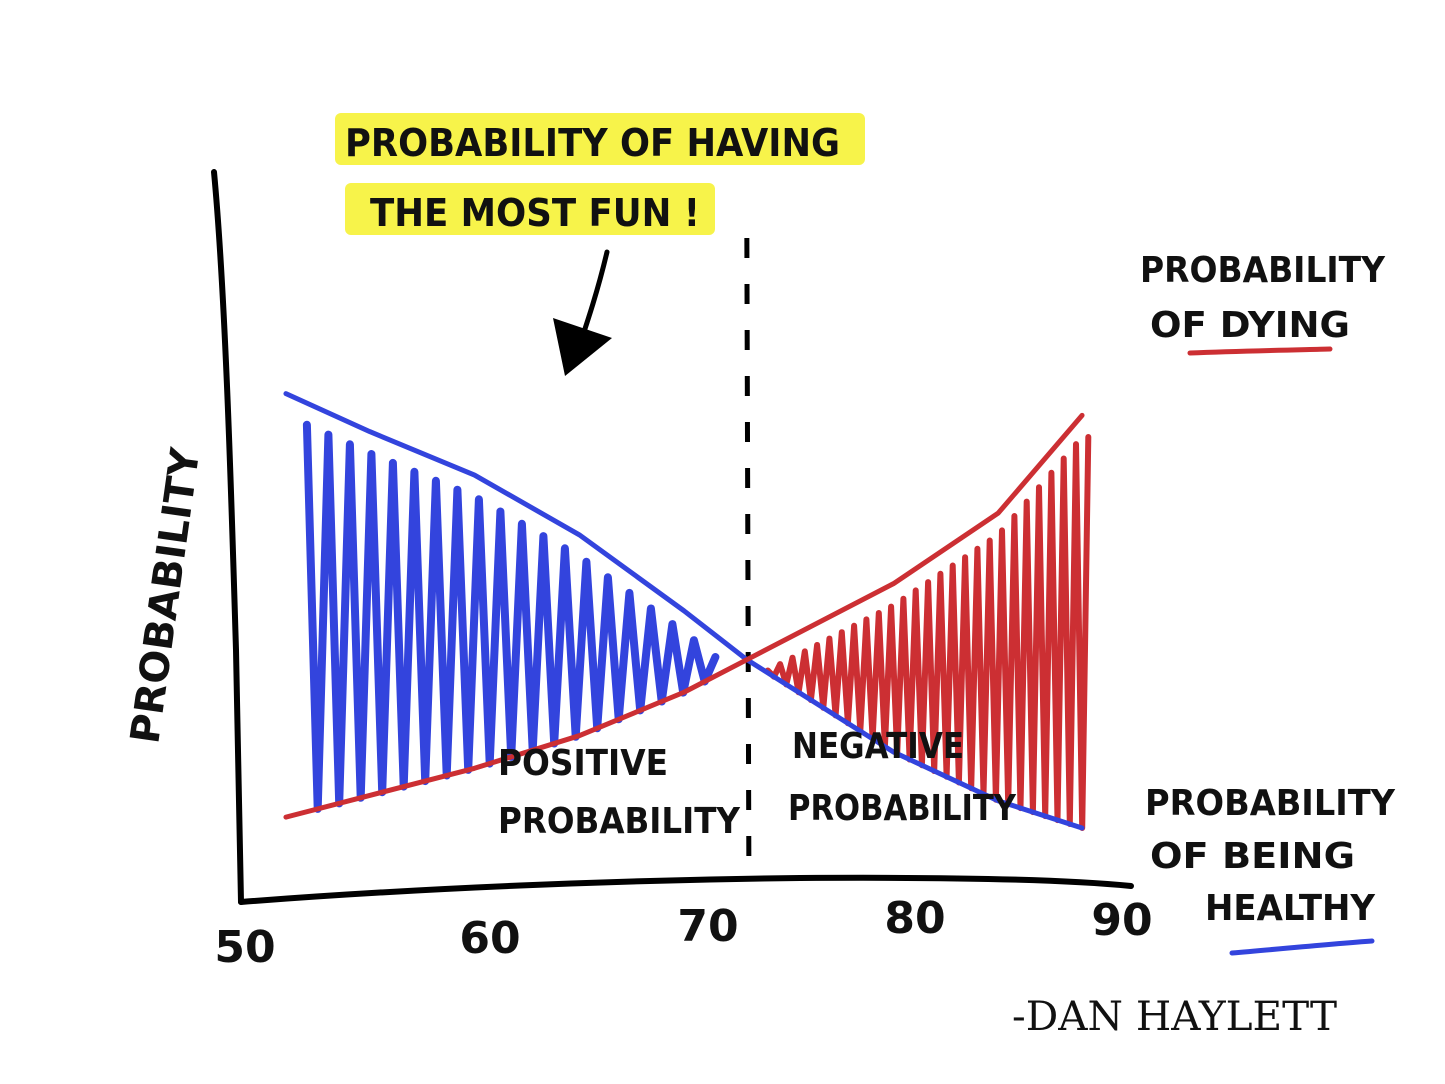  I want to click on signature: -DAN HAYLETT, so click(1174, 1017).